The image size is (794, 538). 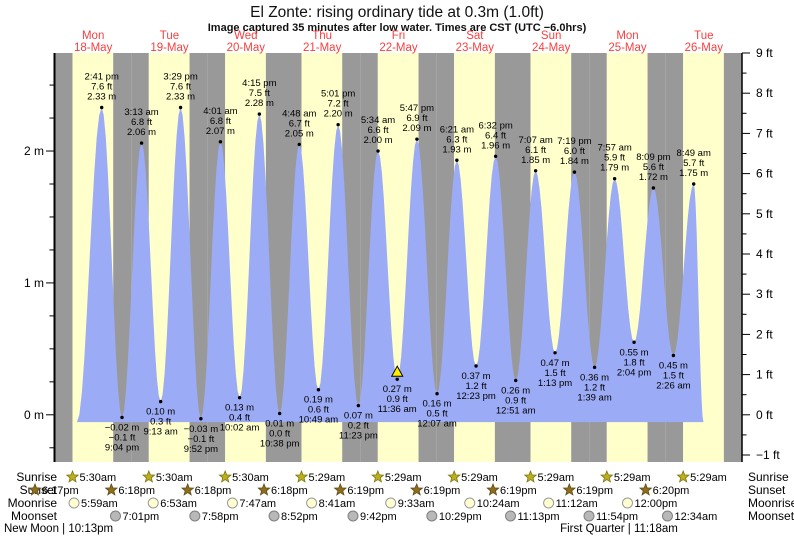 What do you see at coordinates (160, 422) in the screenshot?
I see `tide-low-ft: 0.3 ft` at bounding box center [160, 422].